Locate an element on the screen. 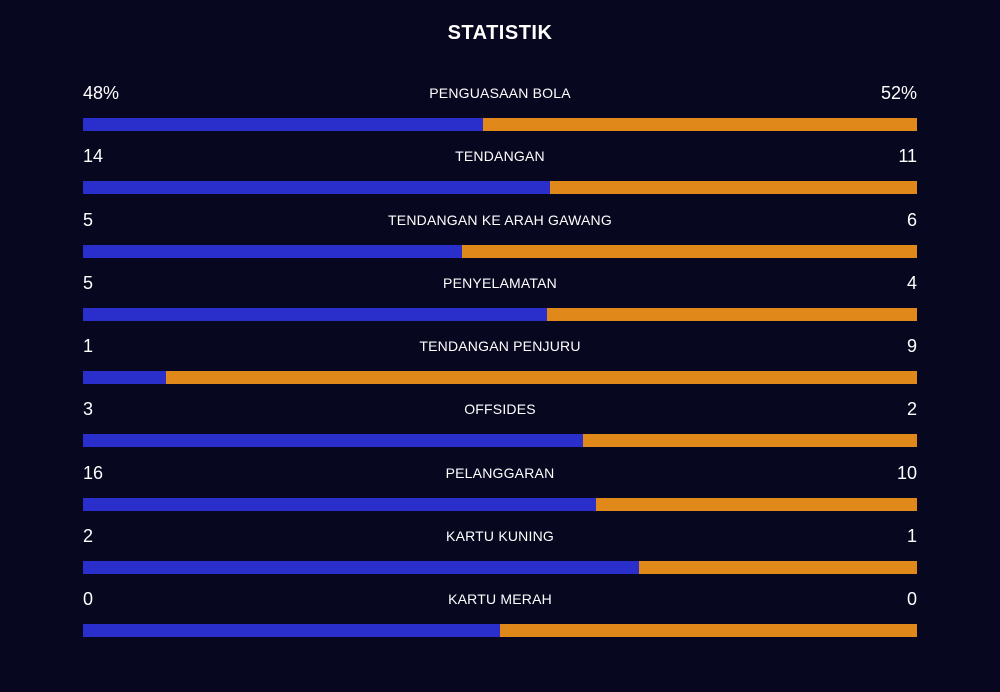 The height and width of the screenshot is (692, 1000). stat-label: PENYELAMATAN is located at coordinates (500, 282).